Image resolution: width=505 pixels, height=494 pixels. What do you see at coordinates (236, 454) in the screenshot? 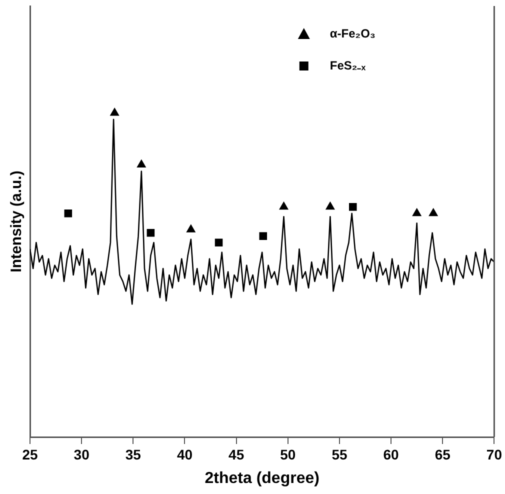
I see `x-tick-label: 45` at bounding box center [236, 454].